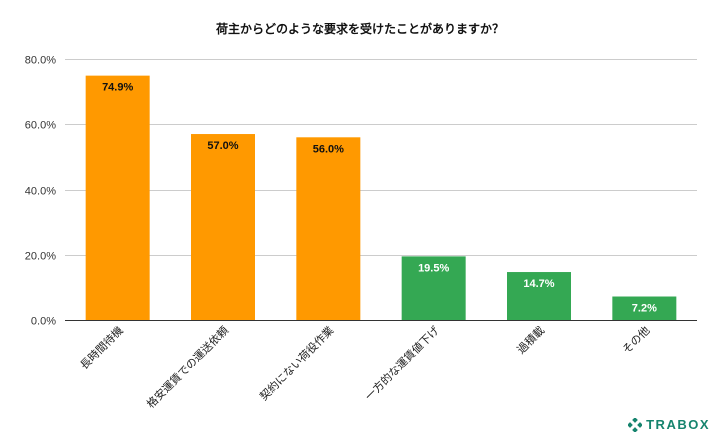 Image resolution: width=719 pixels, height=438 pixels. Describe the element at coordinates (635, 424) in the screenshot. I see `trabox-logo-icon` at that location.